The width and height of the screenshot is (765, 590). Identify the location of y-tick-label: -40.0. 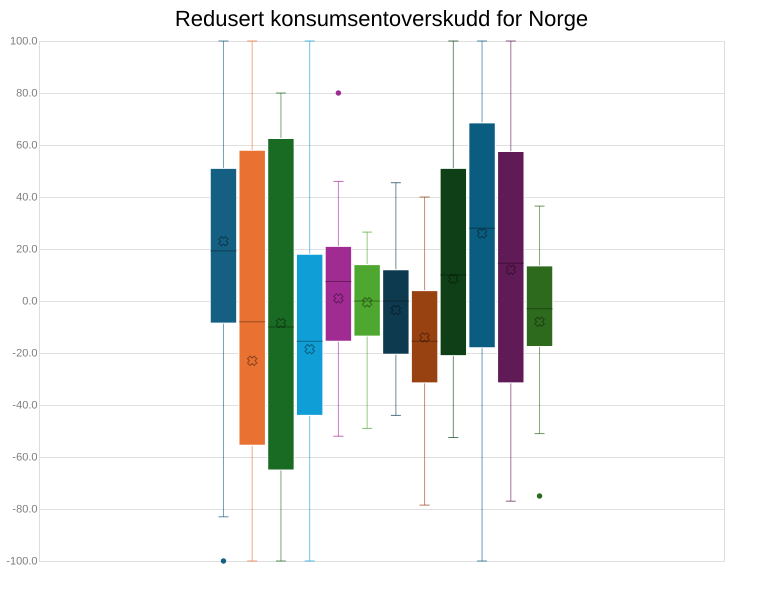
(25, 406).